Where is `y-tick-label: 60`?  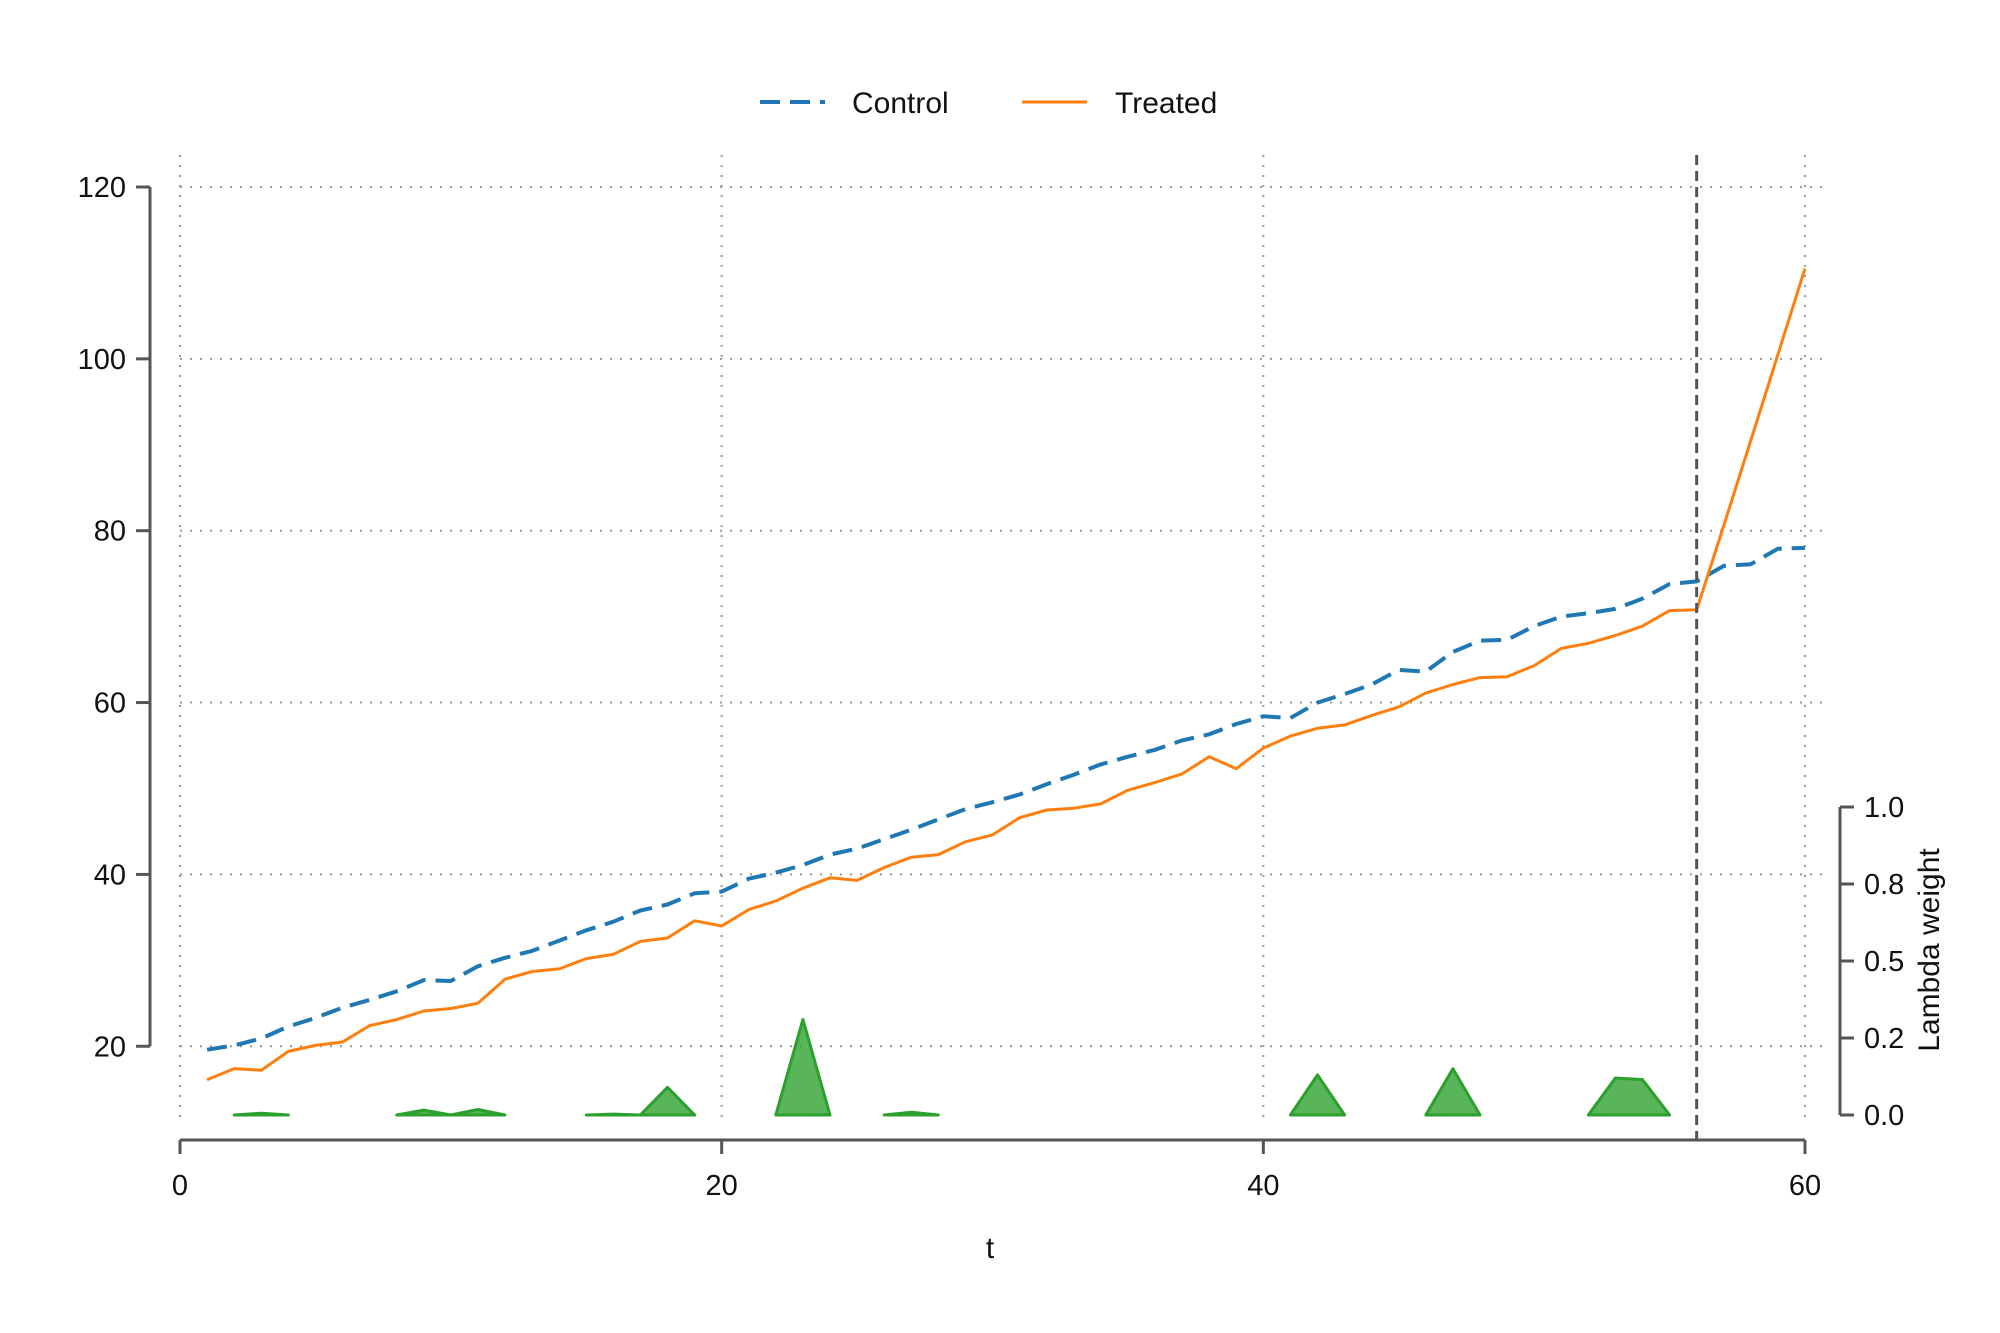 y-tick-label: 60 is located at coordinates (110, 704).